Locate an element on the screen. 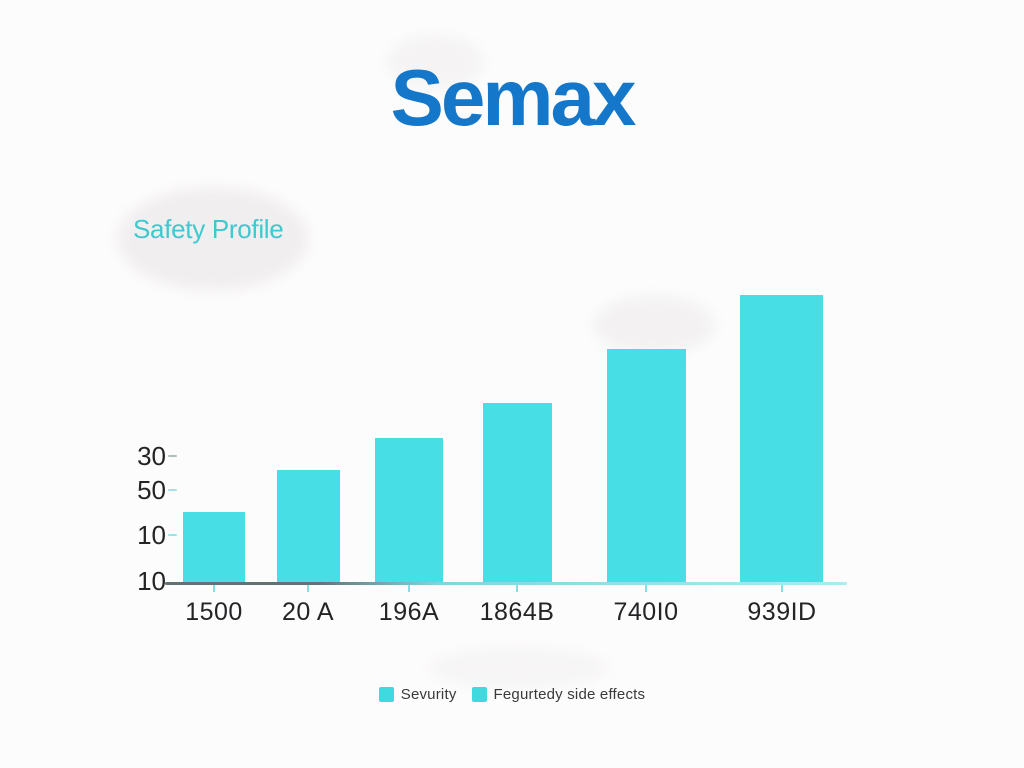 The height and width of the screenshot is (768, 1024). y-axis-tick-label: 30 is located at coordinates (151, 456).